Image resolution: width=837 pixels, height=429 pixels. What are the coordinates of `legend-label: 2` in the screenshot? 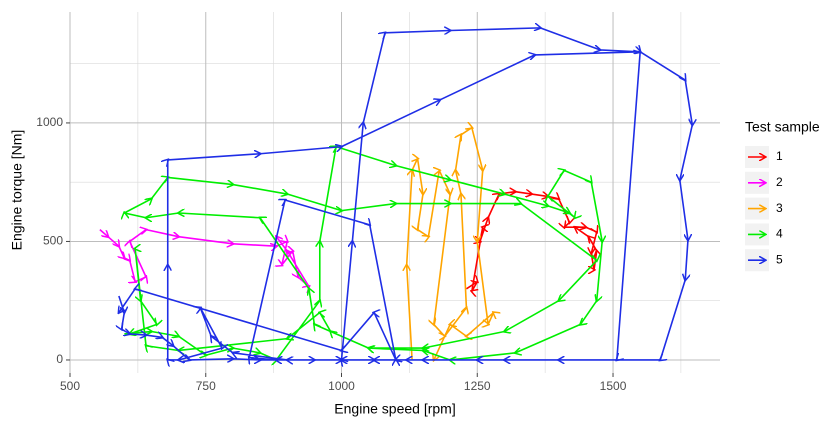 It's located at (779, 182).